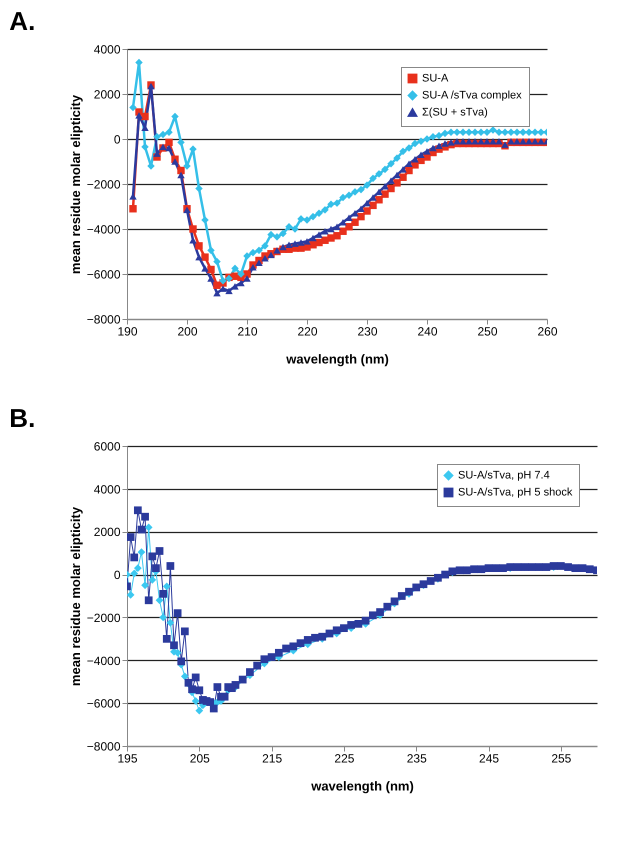 The width and height of the screenshot is (640, 848). What do you see at coordinates (22, 418) in the screenshot?
I see `chart-title: B.` at bounding box center [22, 418].